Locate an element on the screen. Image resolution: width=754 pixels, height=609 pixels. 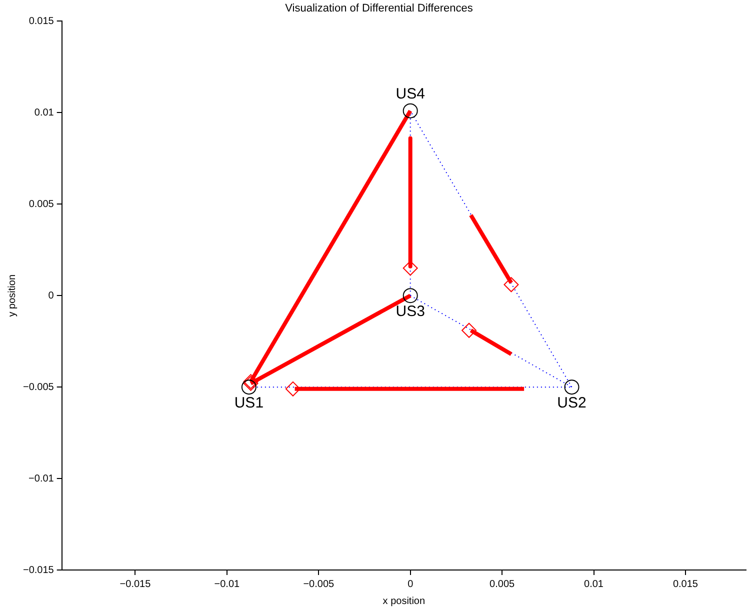
x-tick-label: −0.005 is located at coordinates (319, 584).